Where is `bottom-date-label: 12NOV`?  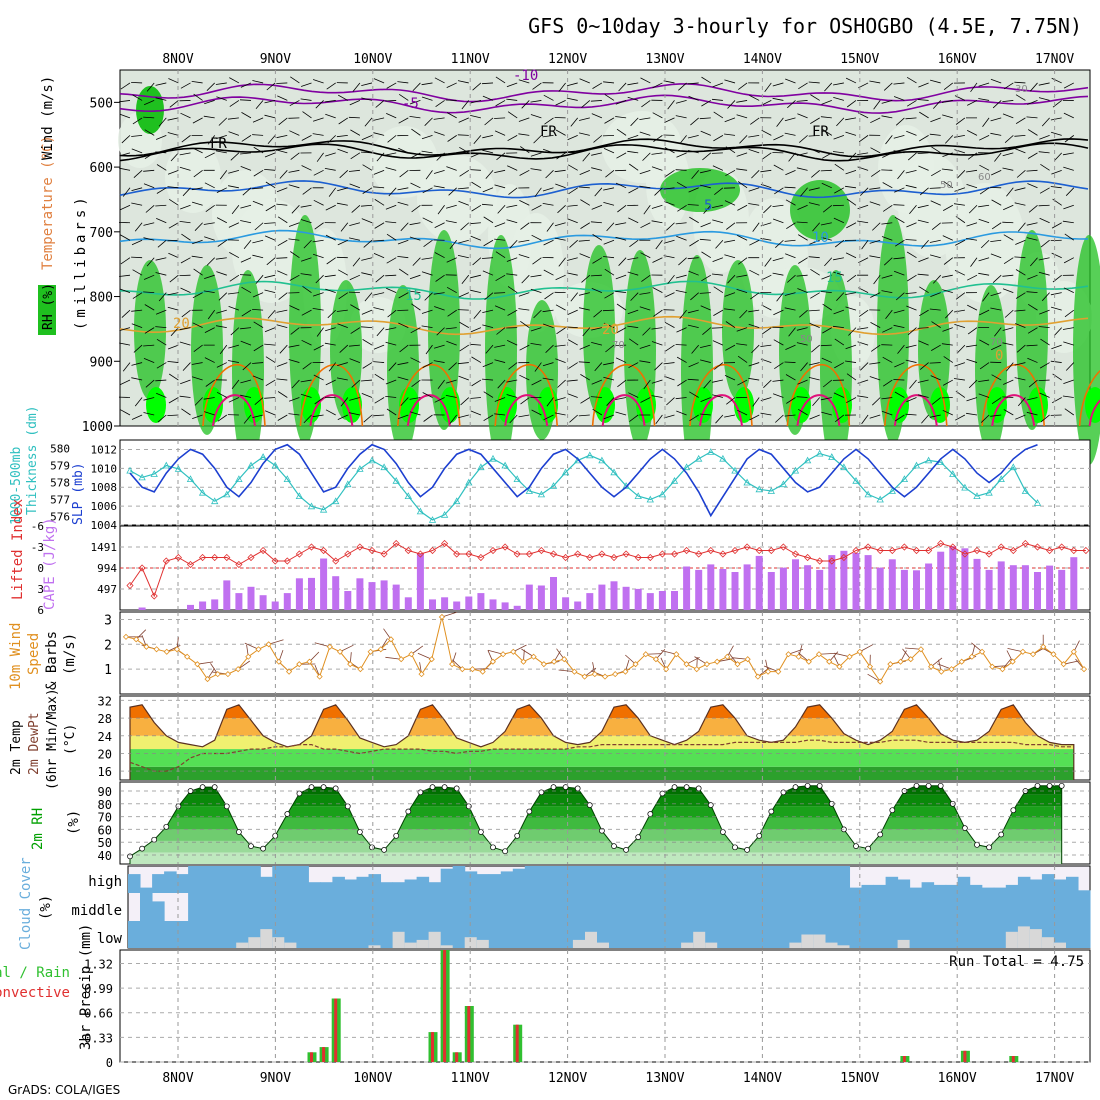 bottom-date-label: 12NOV is located at coordinates (567, 1078).